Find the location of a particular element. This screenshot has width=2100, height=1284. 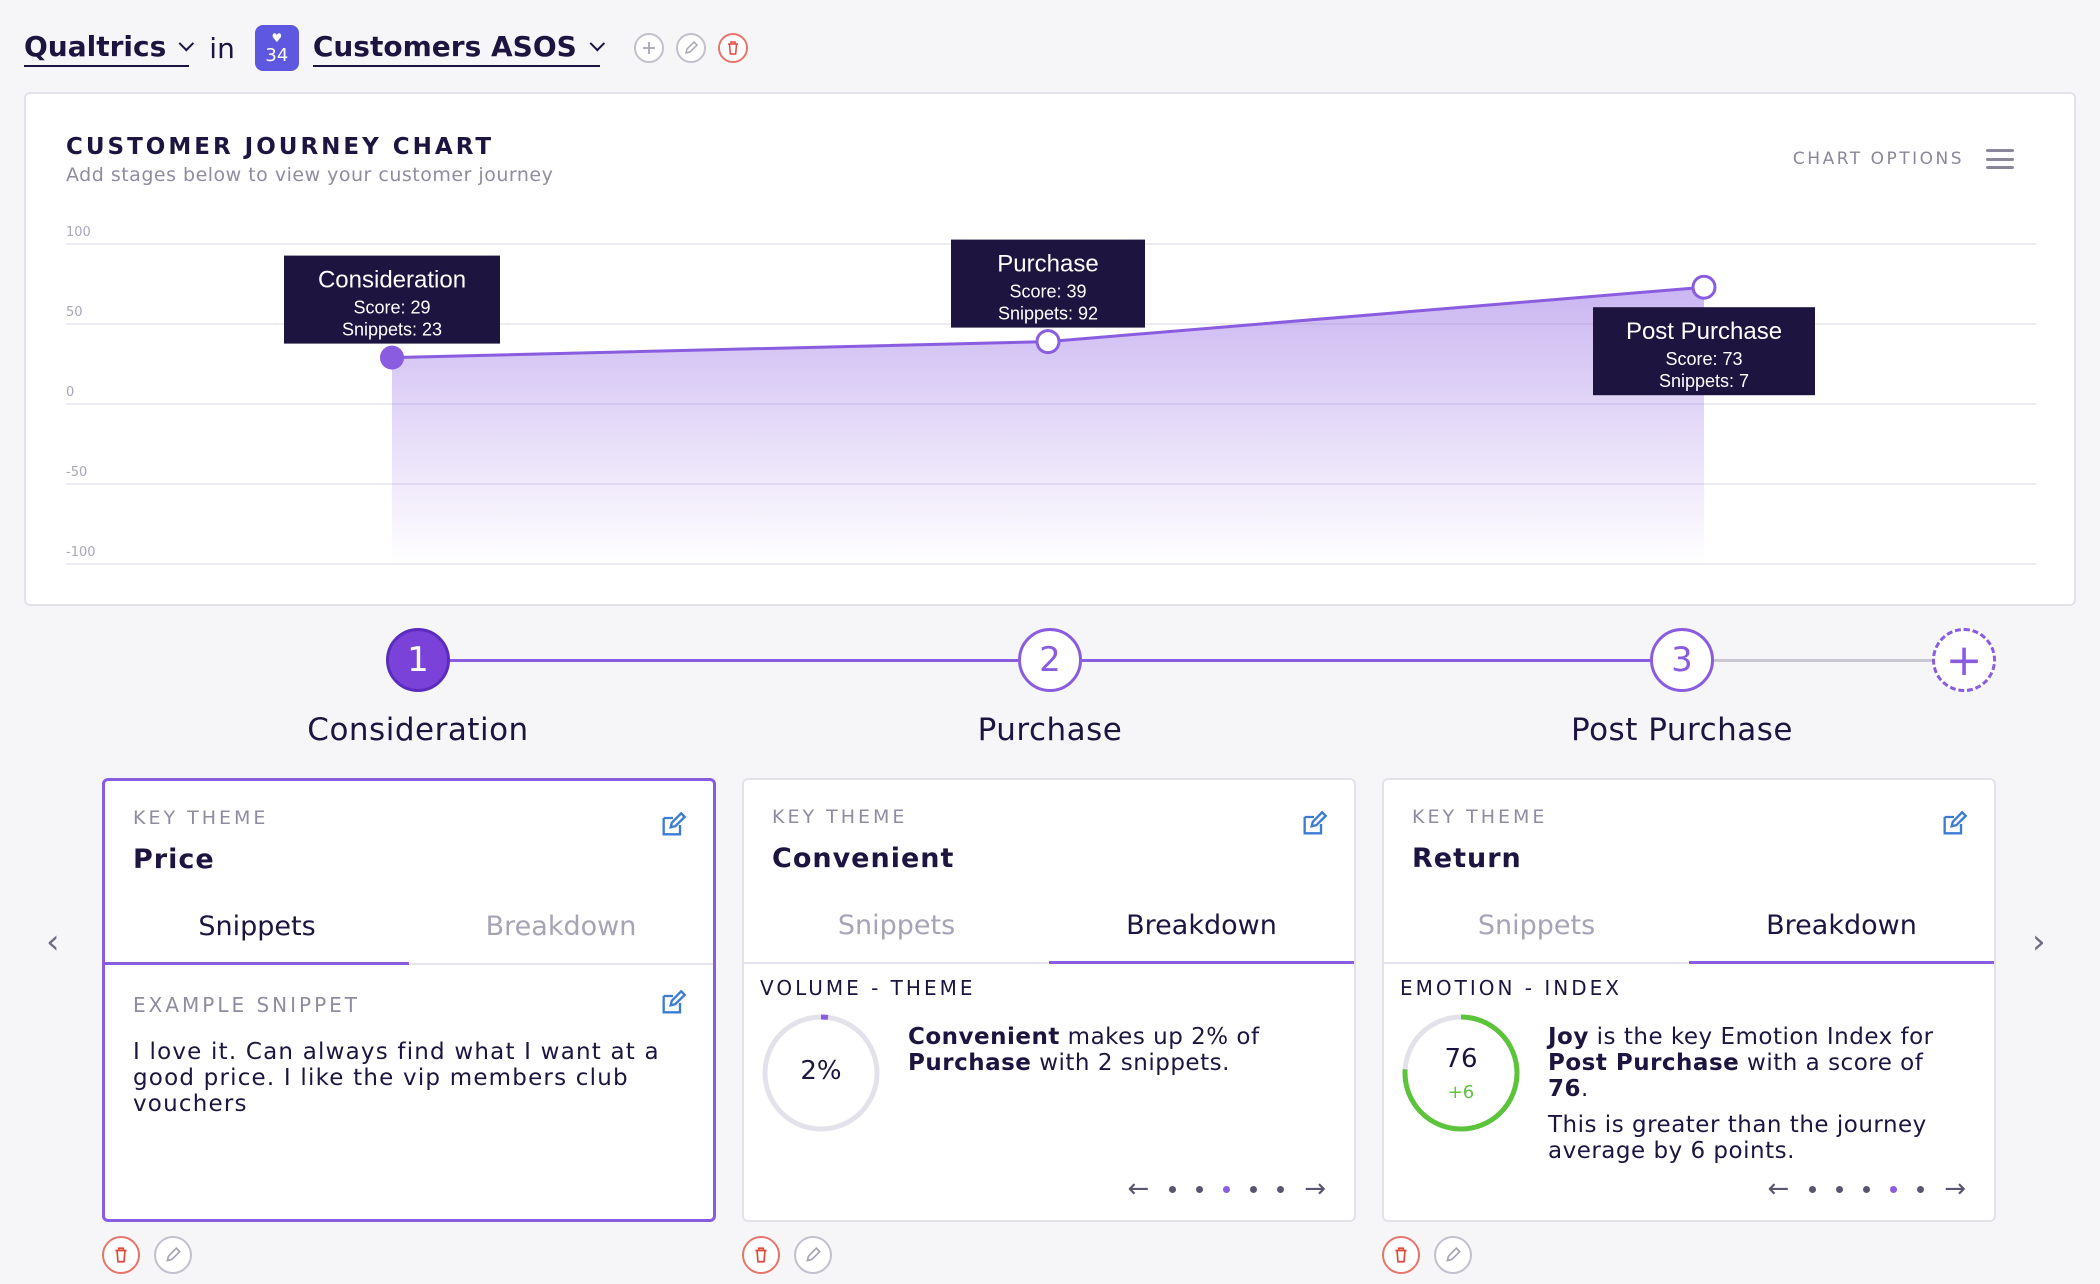

breakdown-pager: ← → is located at coordinates (1866, 1189).